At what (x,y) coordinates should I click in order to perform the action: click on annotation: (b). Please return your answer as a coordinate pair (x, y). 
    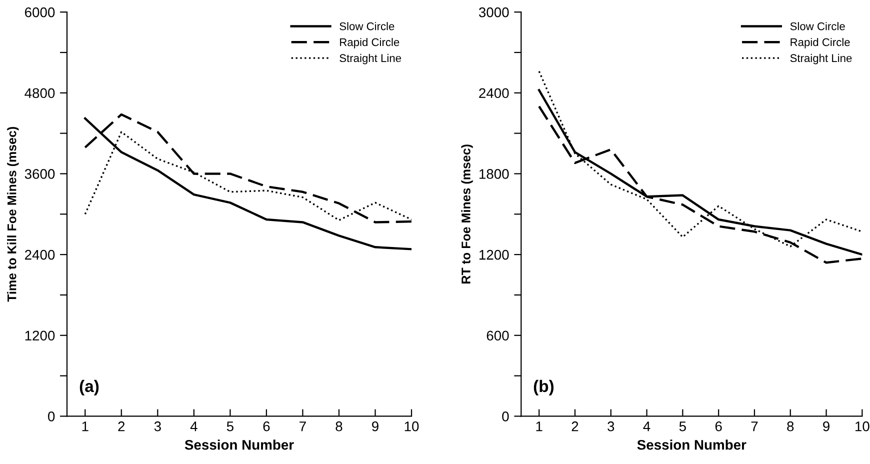
    Looking at the image, I should click on (544, 388).